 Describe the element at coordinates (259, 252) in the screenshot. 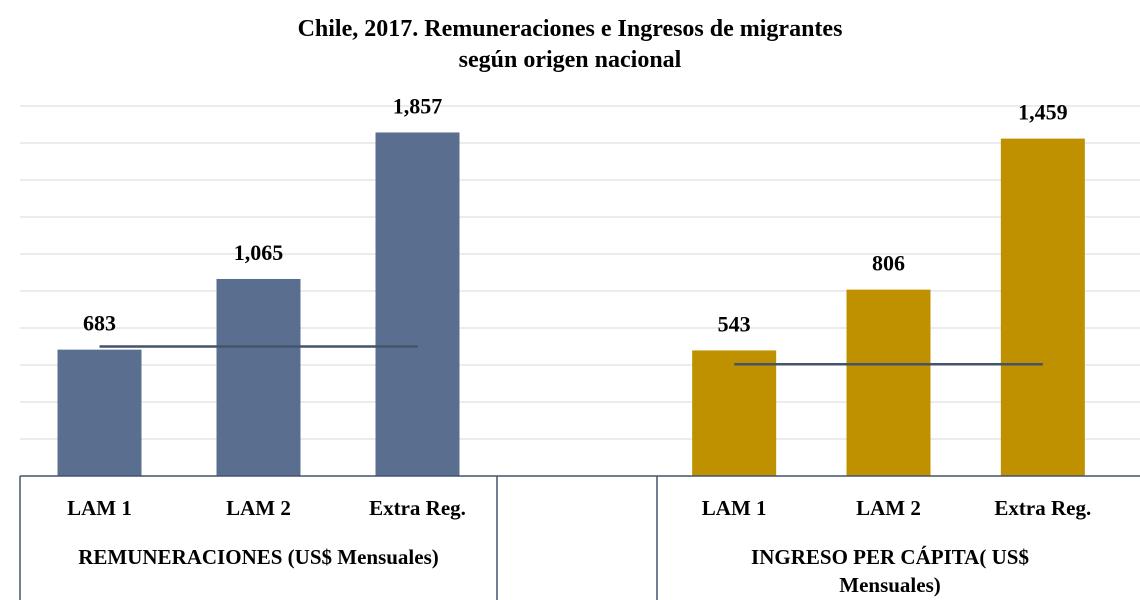

I see `data-label: 1,065` at that location.